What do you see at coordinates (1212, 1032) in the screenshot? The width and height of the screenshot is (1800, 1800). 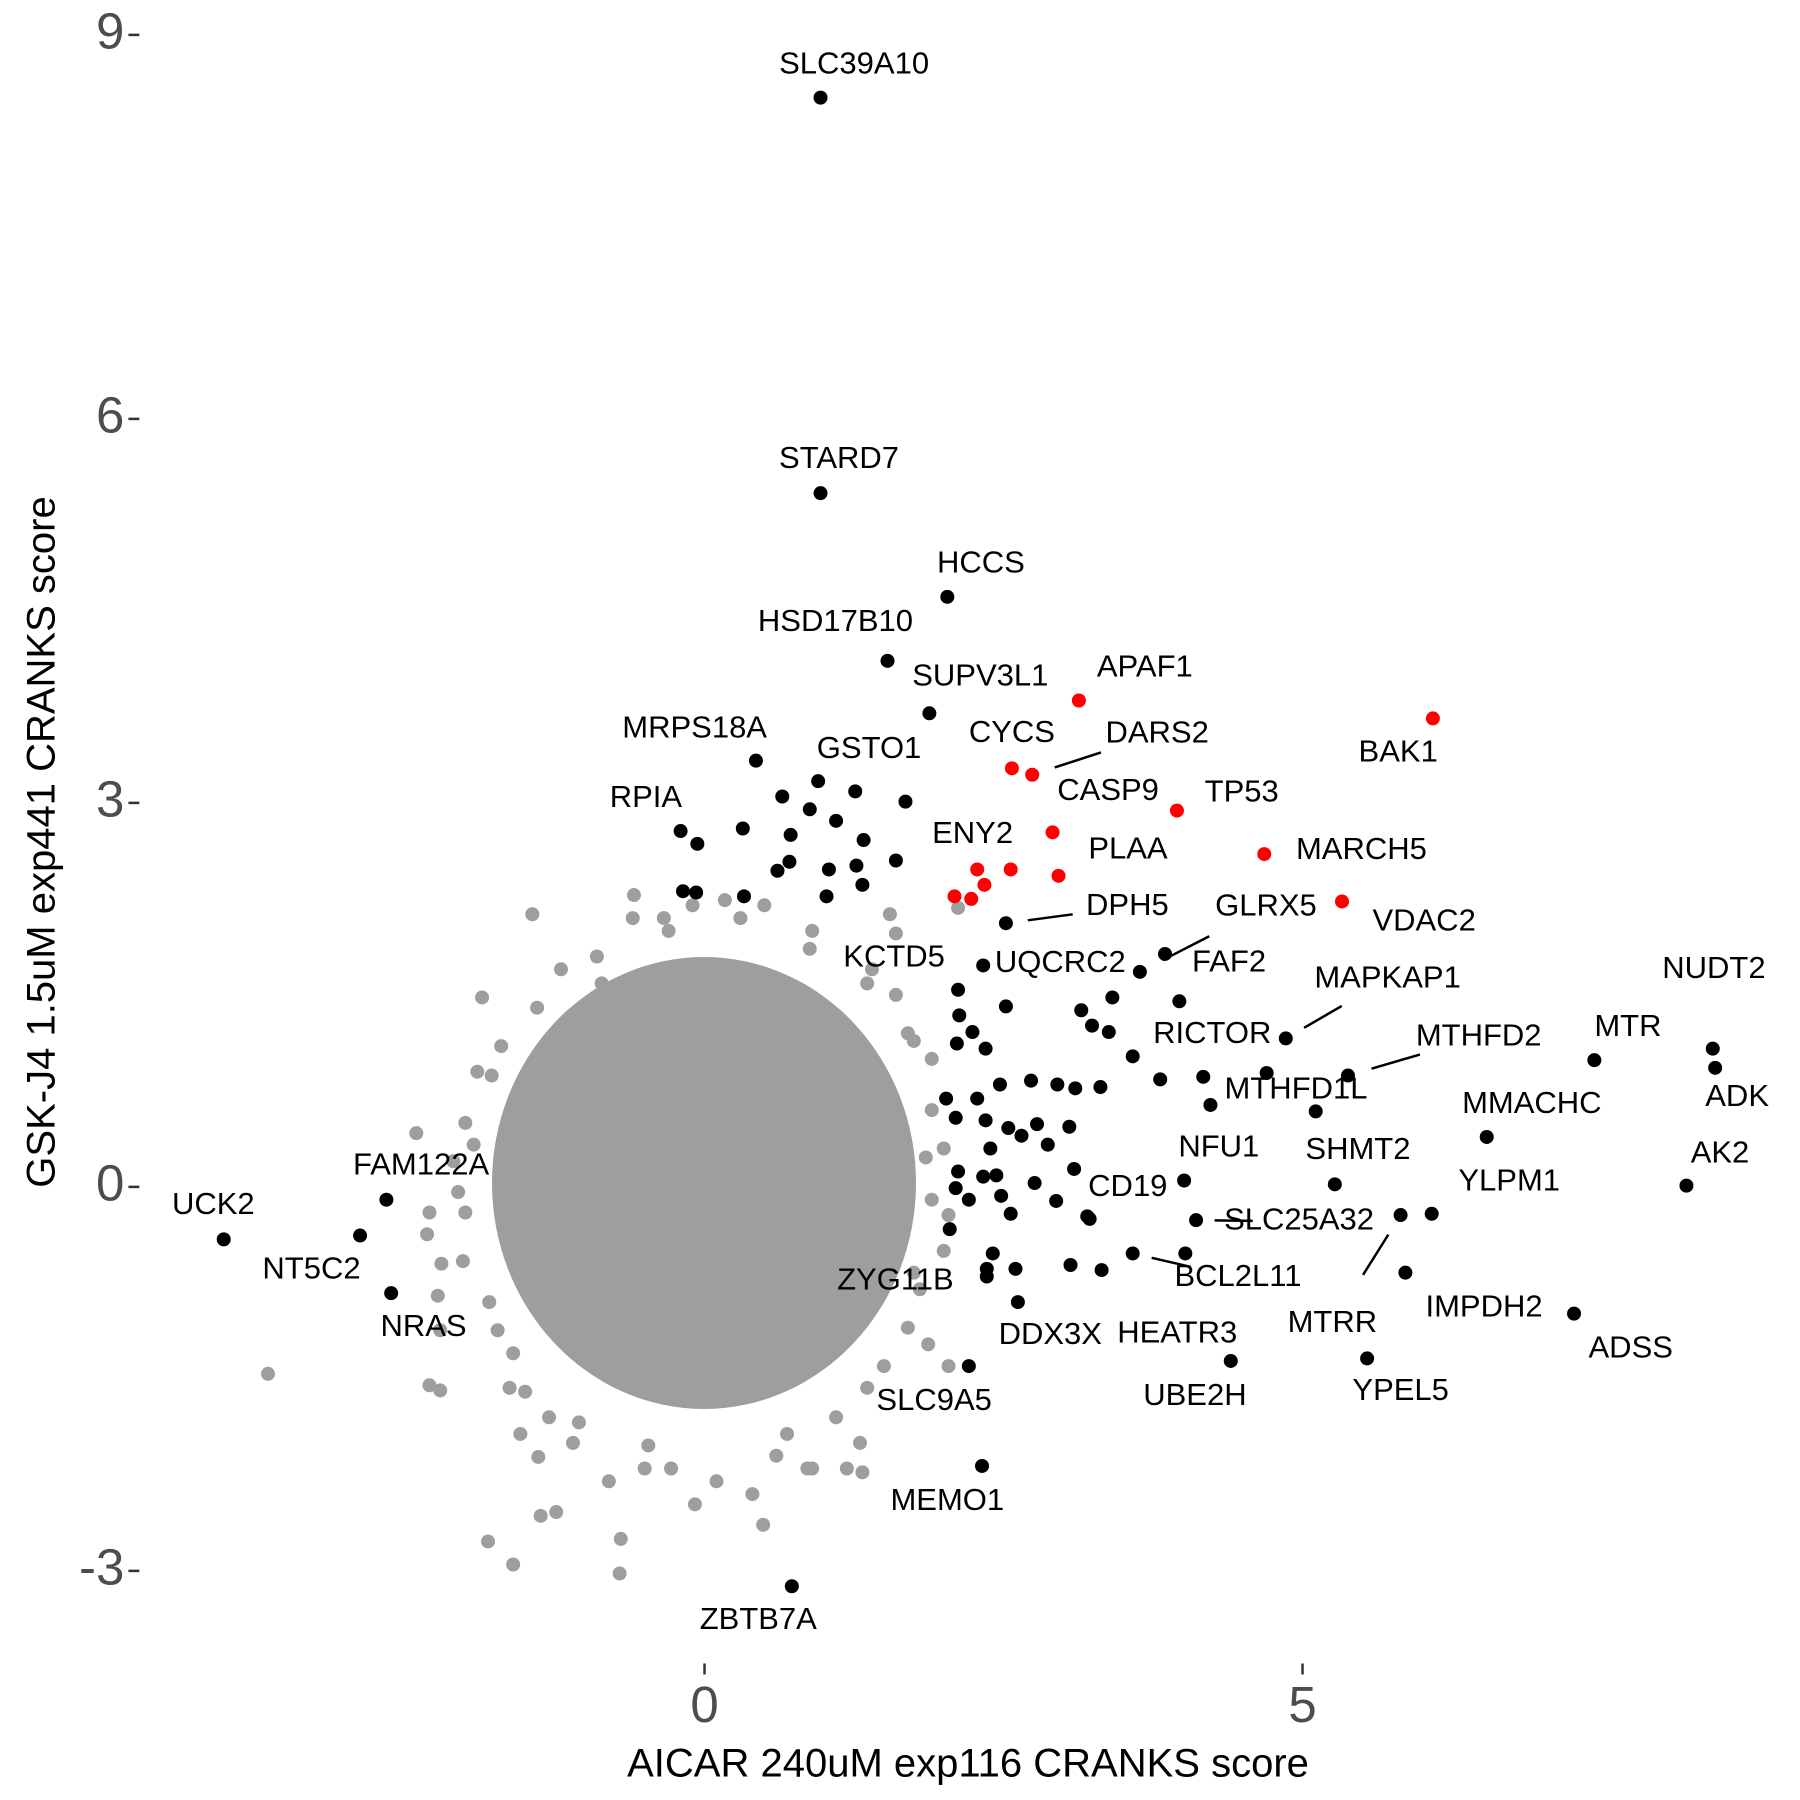 I see `point-label: RICTOR` at bounding box center [1212, 1032].